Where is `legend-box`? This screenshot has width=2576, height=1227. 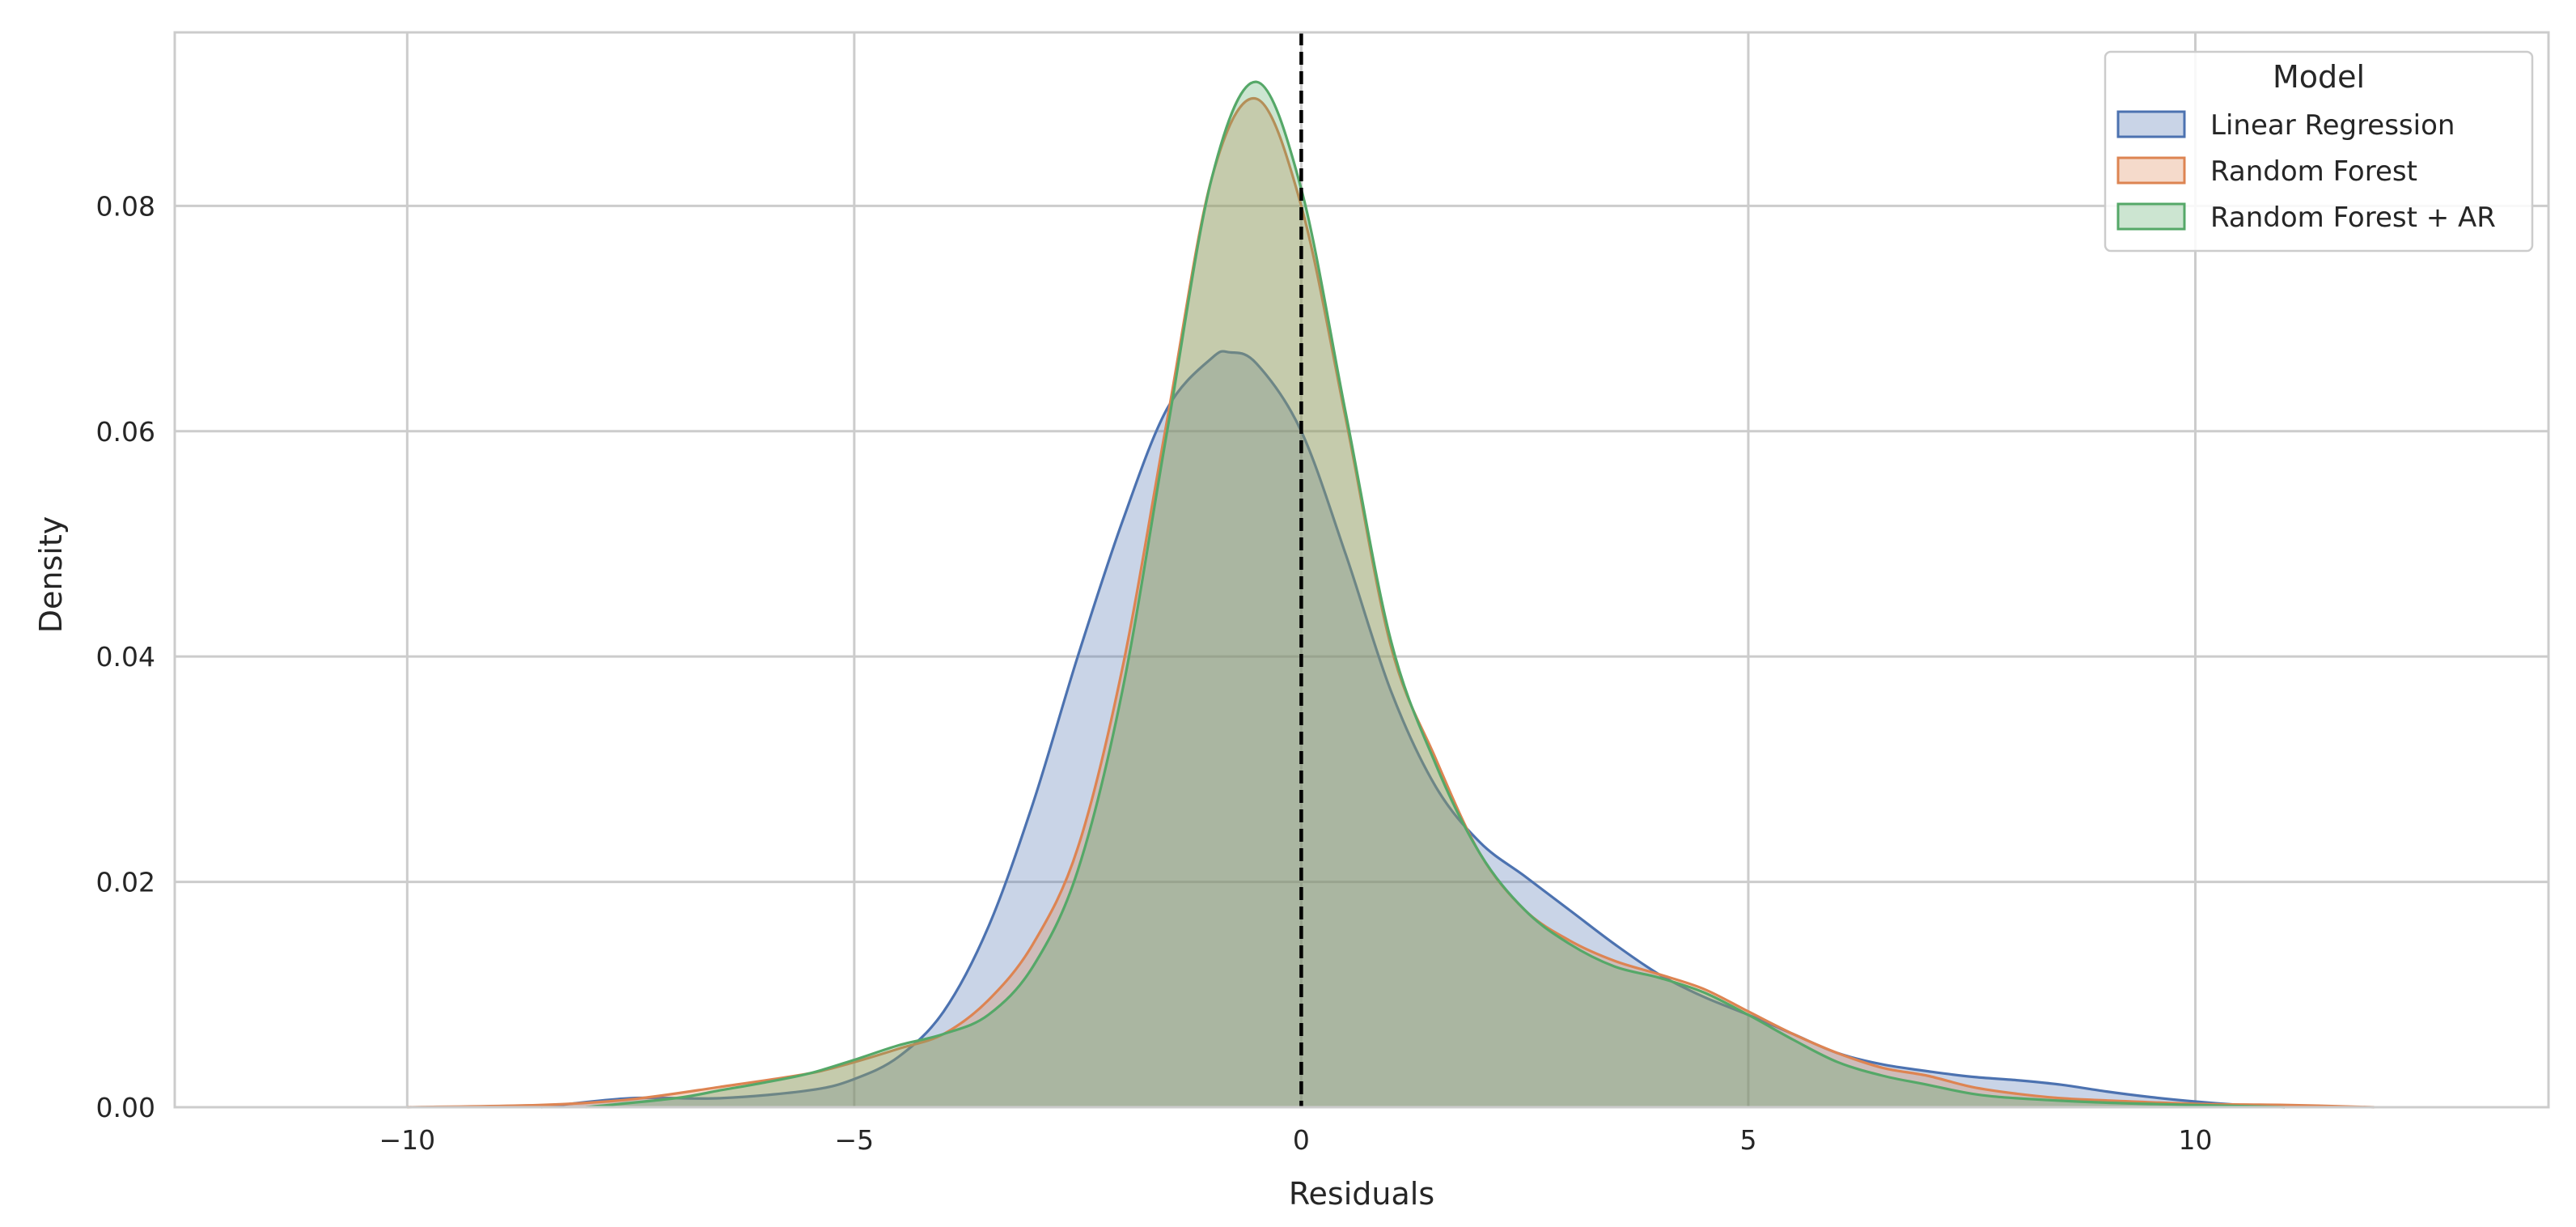 legend-box is located at coordinates (2319, 151).